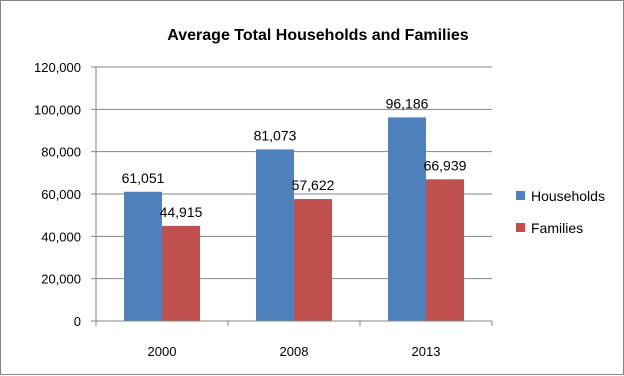 This screenshot has height=376, width=624. What do you see at coordinates (568, 196) in the screenshot?
I see `legend-label-households: Households` at bounding box center [568, 196].